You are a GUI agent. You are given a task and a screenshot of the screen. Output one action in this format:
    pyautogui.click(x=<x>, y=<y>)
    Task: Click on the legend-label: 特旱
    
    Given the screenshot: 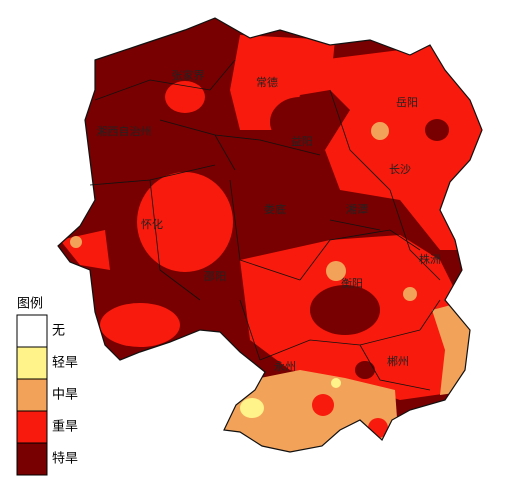 What is the action you would take?
    pyautogui.click(x=65, y=459)
    